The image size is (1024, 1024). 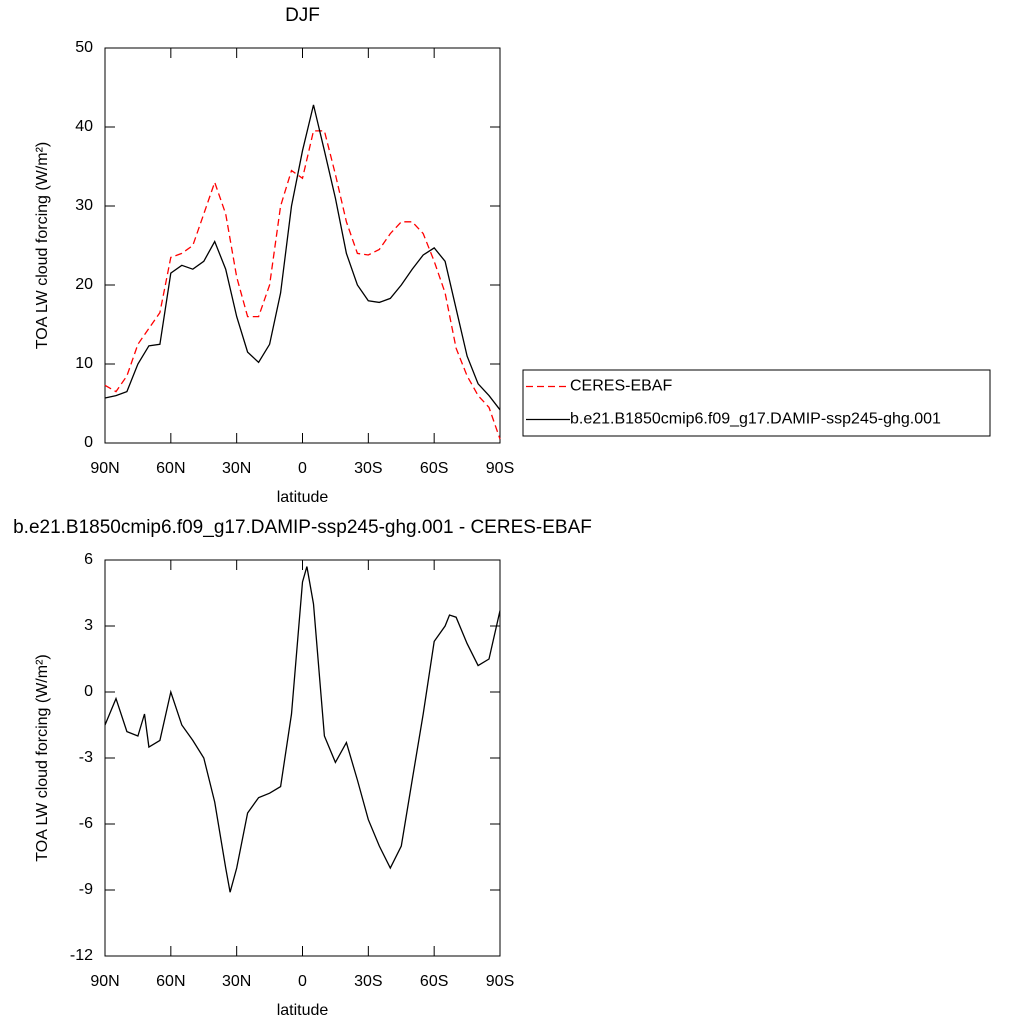 What do you see at coordinates (86, 757) in the screenshot?
I see `y-tick-label: -3` at bounding box center [86, 757].